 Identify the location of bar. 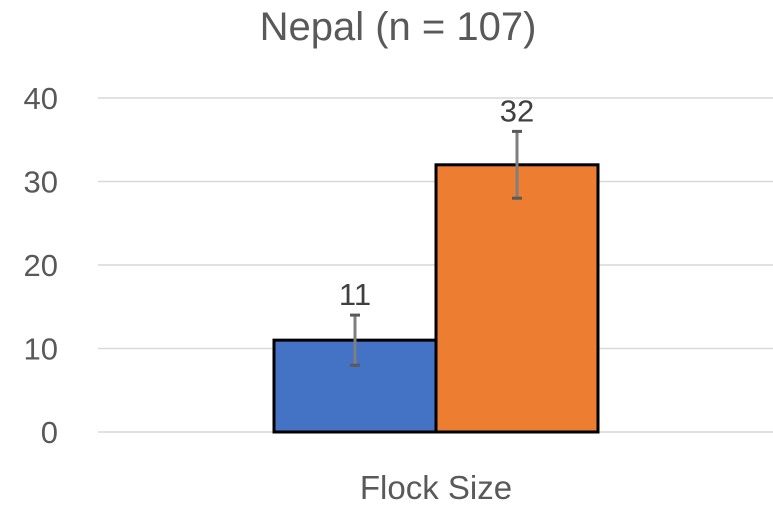
(517, 298).